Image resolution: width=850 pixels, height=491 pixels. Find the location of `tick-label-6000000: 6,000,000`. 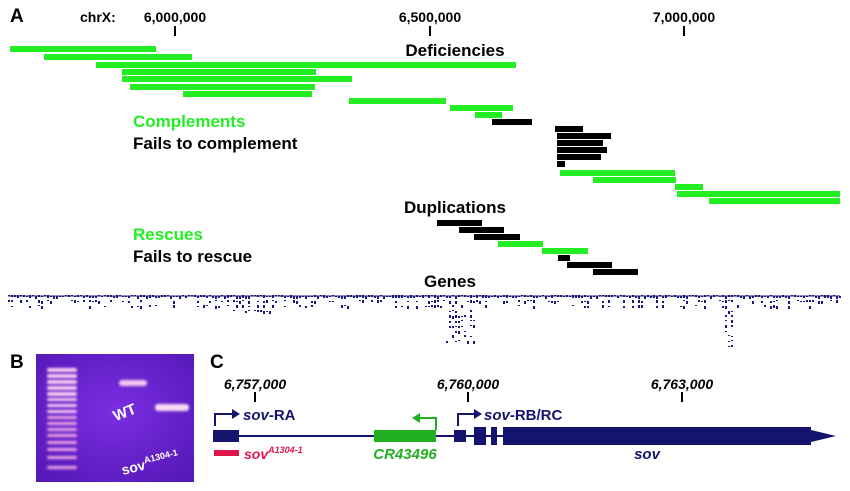

tick-label-6000000: 6,000,000 is located at coordinates (175, 17).